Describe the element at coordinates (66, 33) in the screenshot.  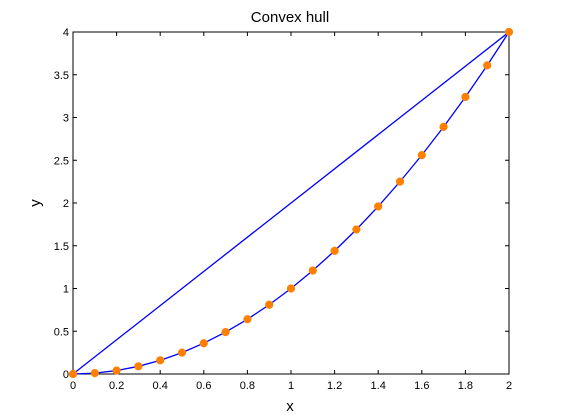
I see `y-tick-label: 4` at that location.